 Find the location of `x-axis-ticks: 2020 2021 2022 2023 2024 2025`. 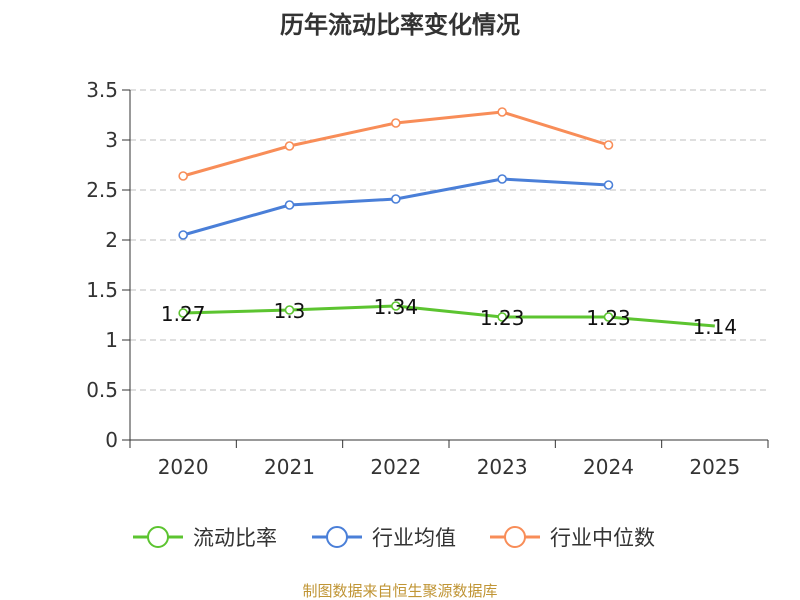

x-axis-ticks: 2020 2021 2022 2023 2024 2025 is located at coordinates (449, 459).